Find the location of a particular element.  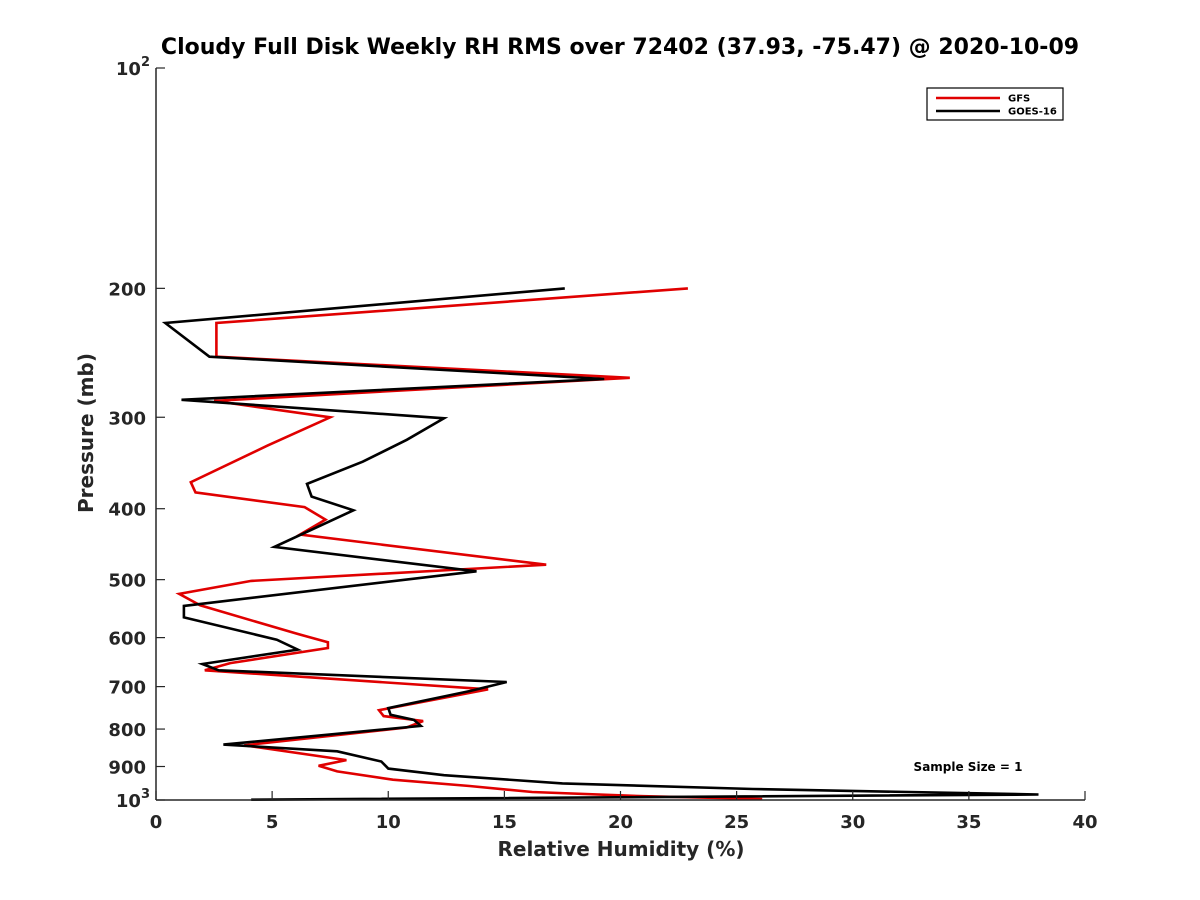

x-tick-label: 35 is located at coordinates (968, 822).